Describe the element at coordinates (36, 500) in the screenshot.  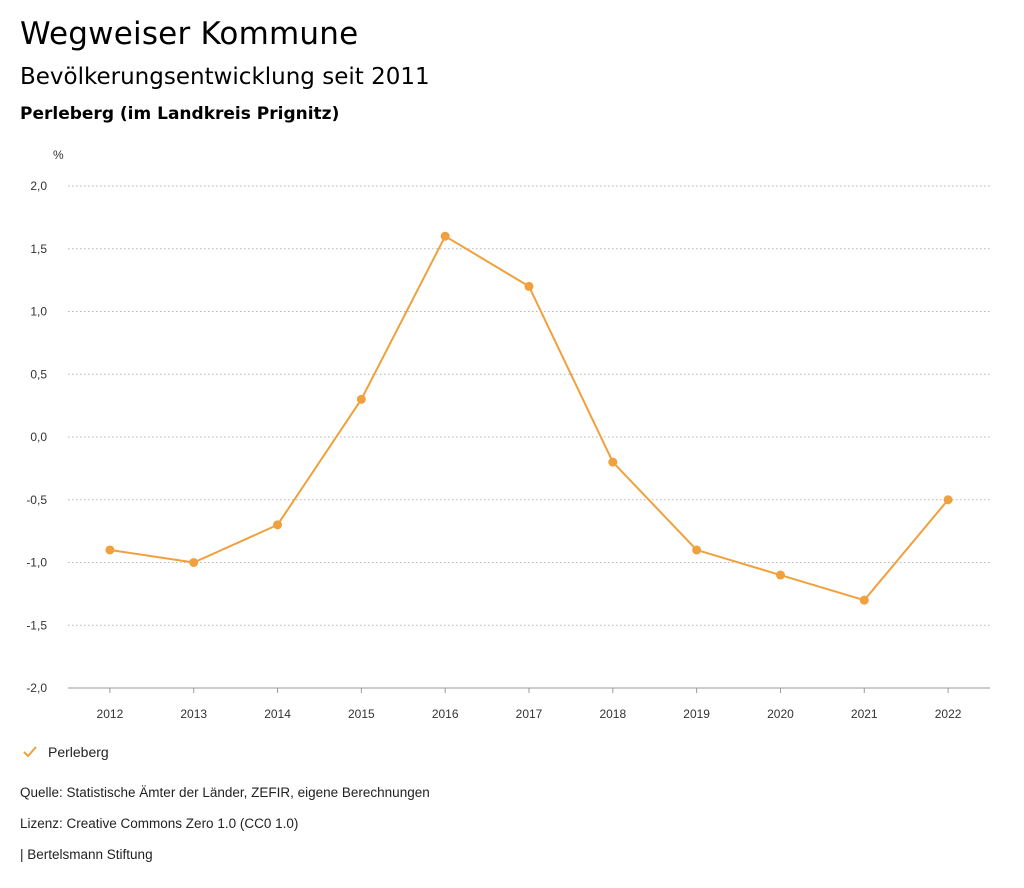
I see `y-tick-label: -0,5` at that location.